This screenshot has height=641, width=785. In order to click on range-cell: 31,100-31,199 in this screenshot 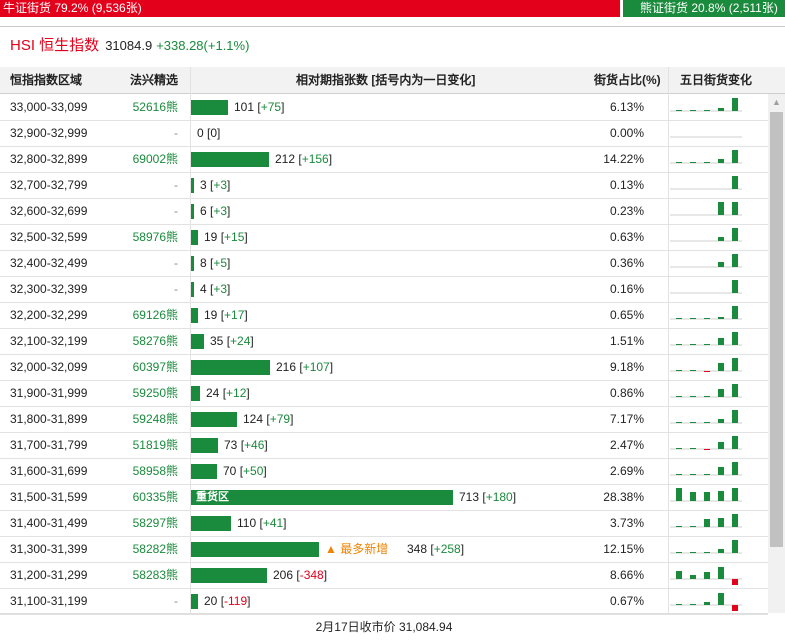, I will do `click(49, 601)`.